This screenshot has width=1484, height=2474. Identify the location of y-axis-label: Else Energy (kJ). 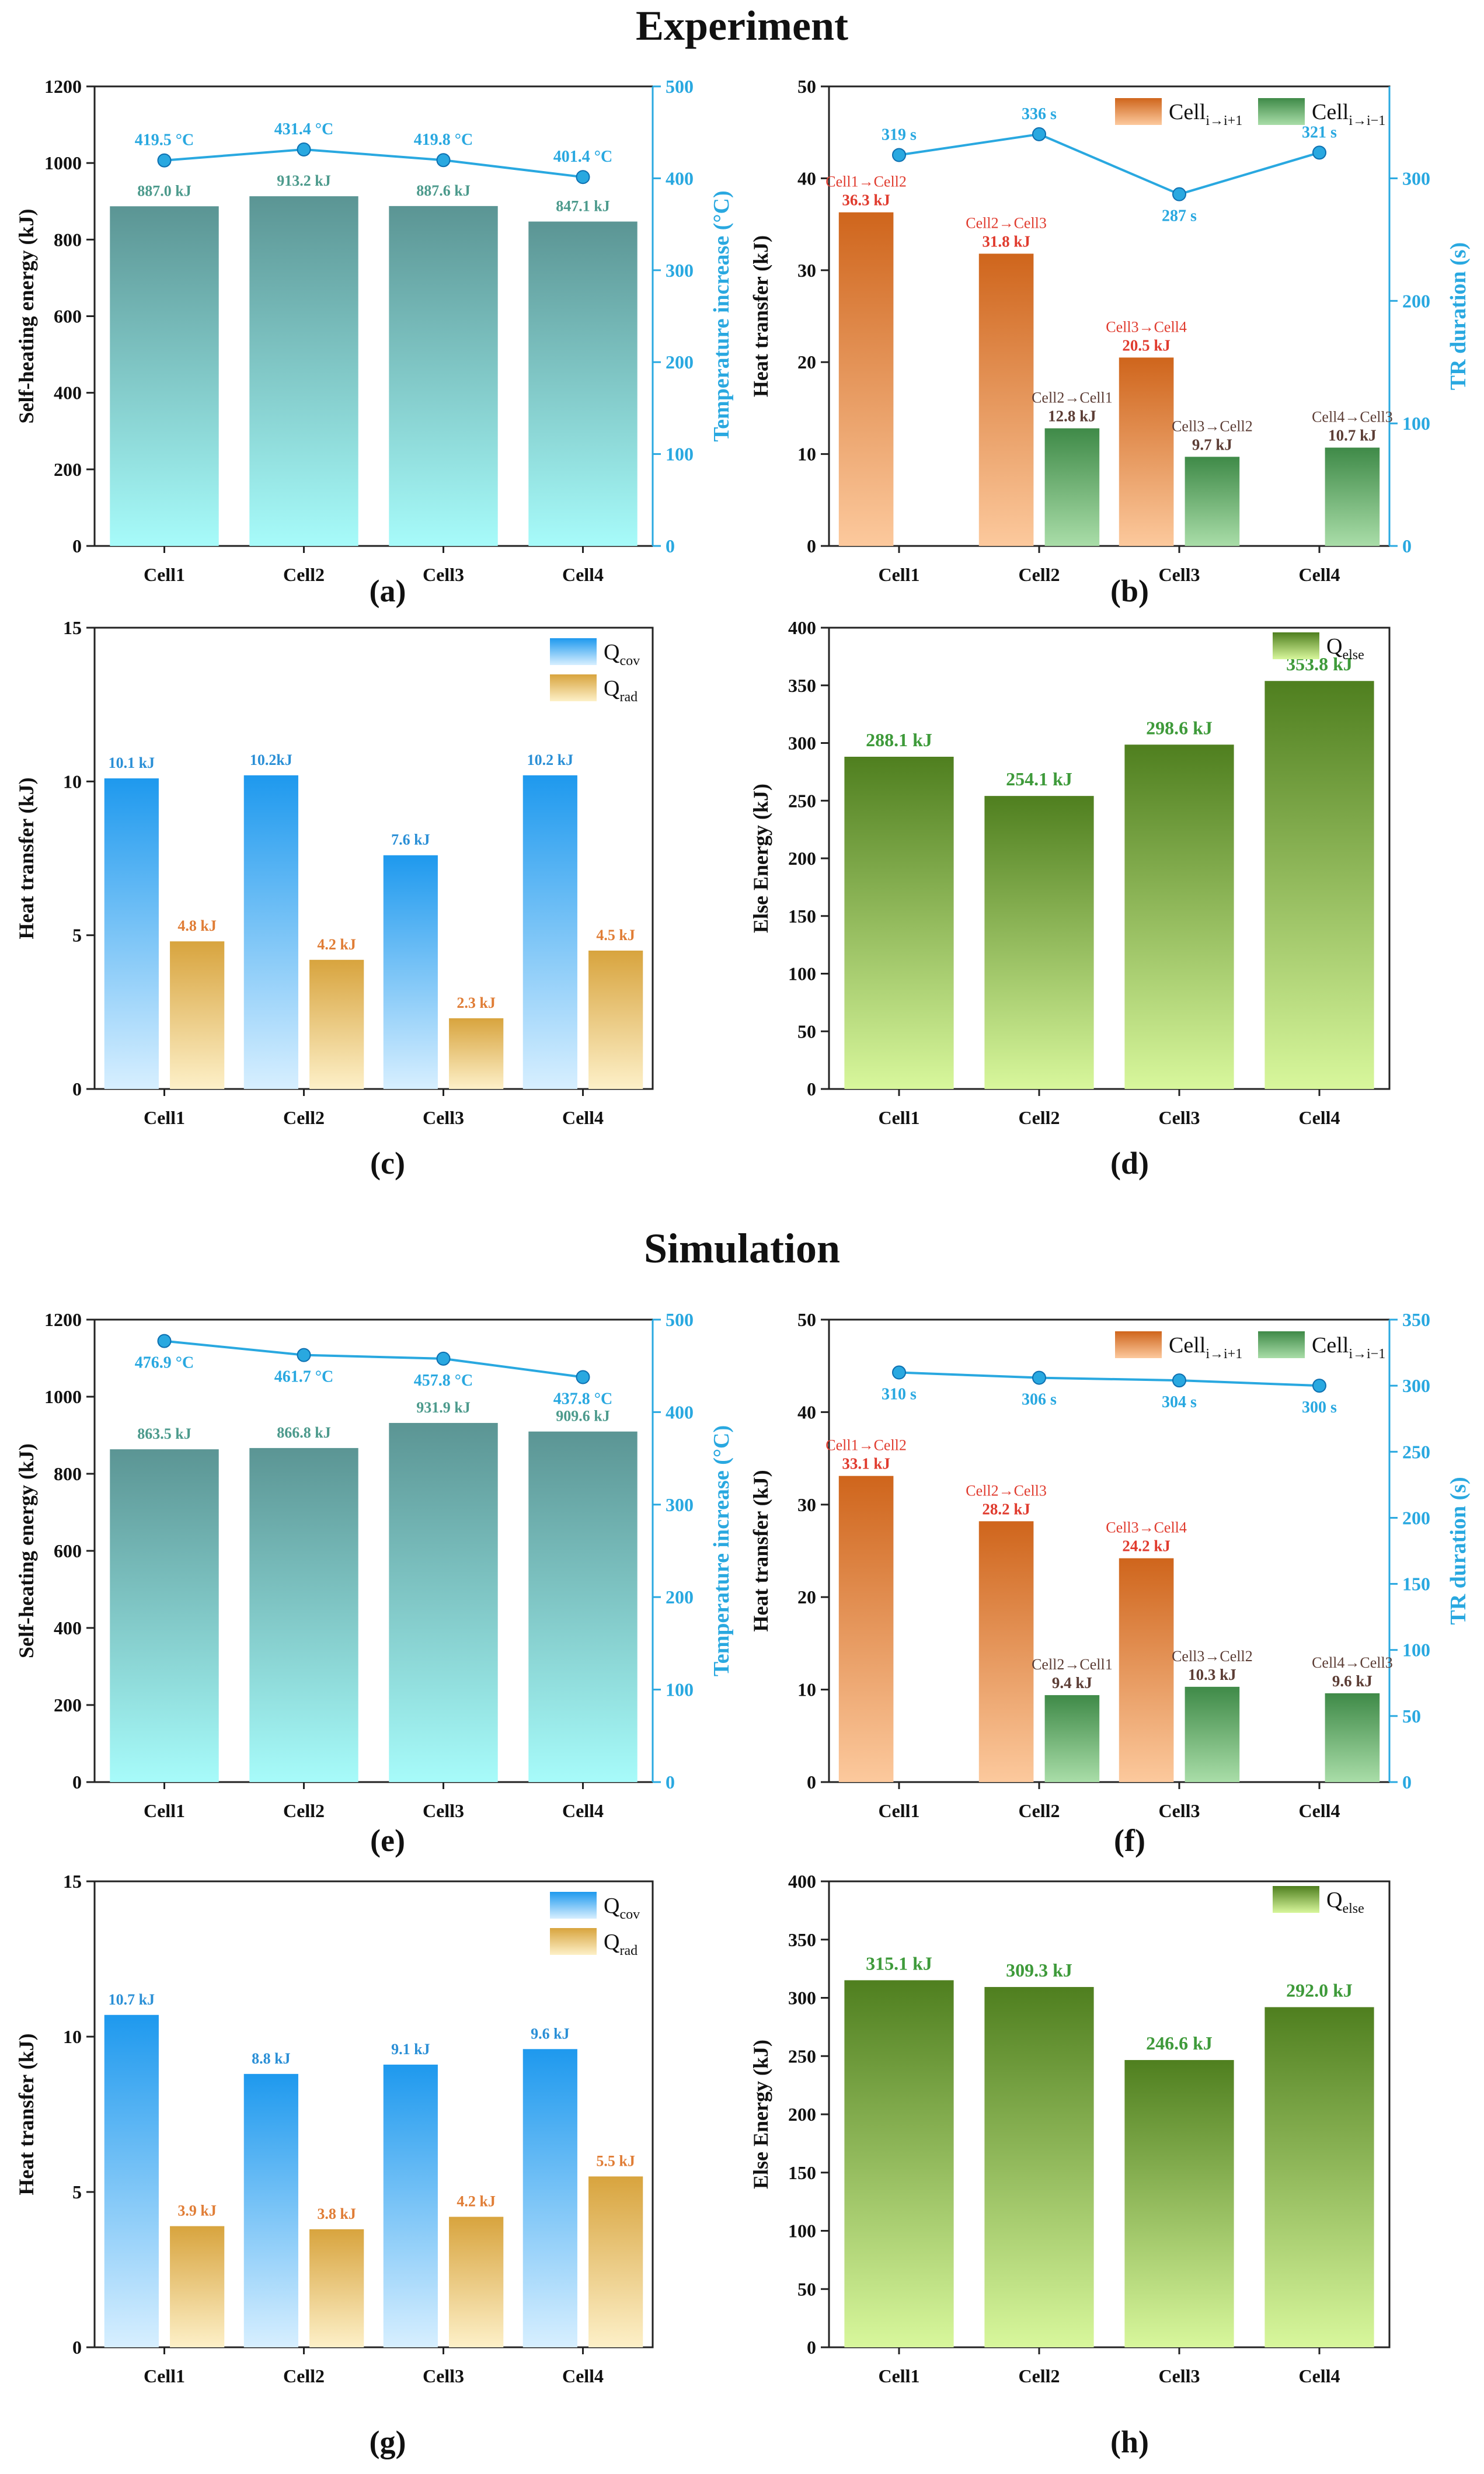
(760, 2114).